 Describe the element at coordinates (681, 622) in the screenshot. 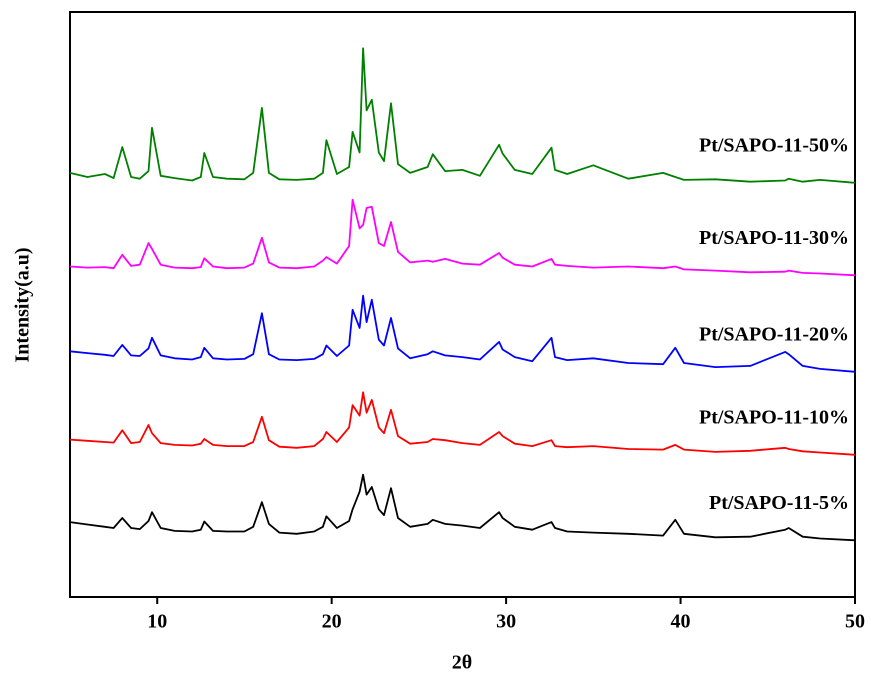

I see `x-tick-label: 40` at that location.